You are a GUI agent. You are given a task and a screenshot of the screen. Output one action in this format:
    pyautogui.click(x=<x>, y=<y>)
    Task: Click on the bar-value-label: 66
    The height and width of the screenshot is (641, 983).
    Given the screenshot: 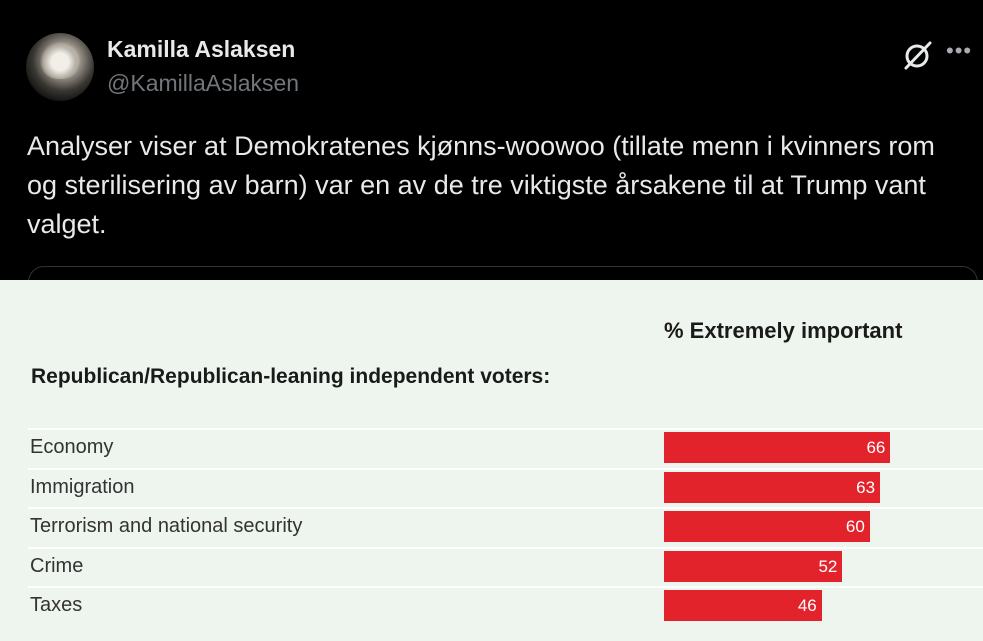 What is the action you would take?
    pyautogui.click(x=876, y=447)
    